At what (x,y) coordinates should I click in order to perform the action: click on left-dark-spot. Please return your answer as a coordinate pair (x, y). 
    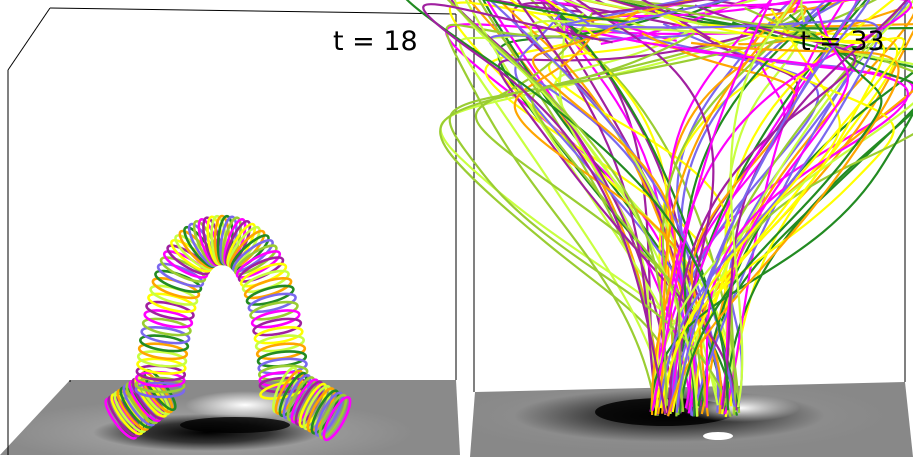
    Looking at the image, I should click on (235, 425).